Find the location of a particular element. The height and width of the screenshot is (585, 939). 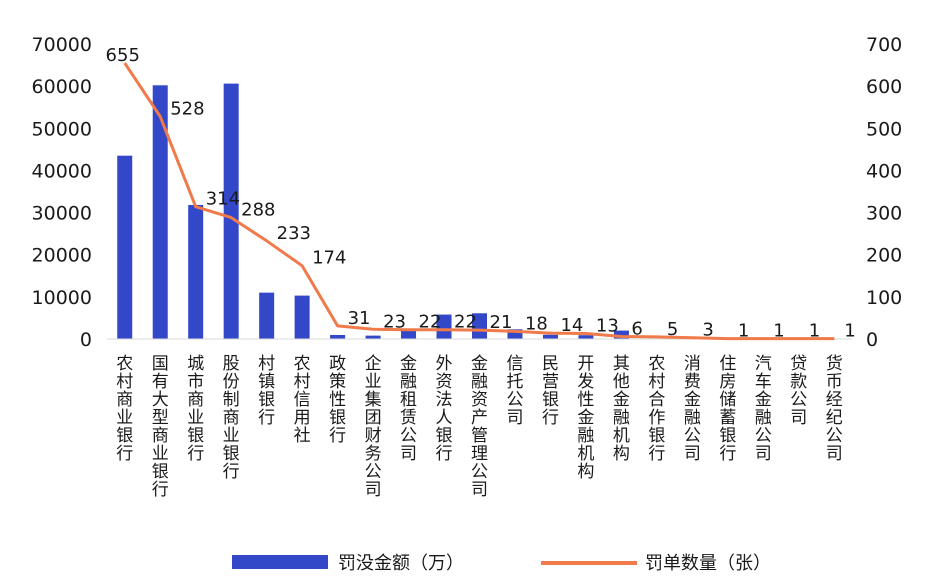

data-label: 288 is located at coordinates (258, 210).